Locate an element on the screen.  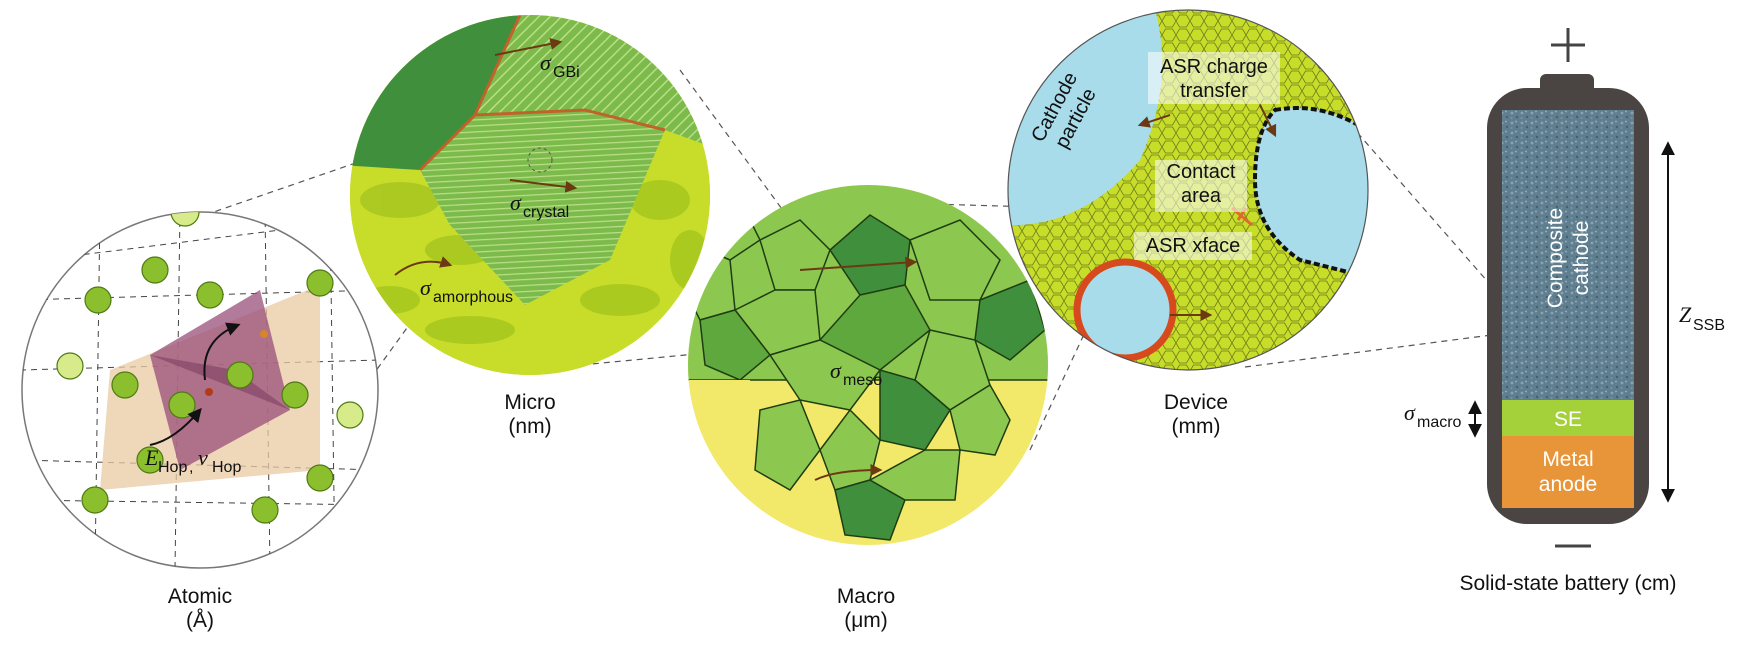
device-unit: (mm) is located at coordinates (1196, 426).